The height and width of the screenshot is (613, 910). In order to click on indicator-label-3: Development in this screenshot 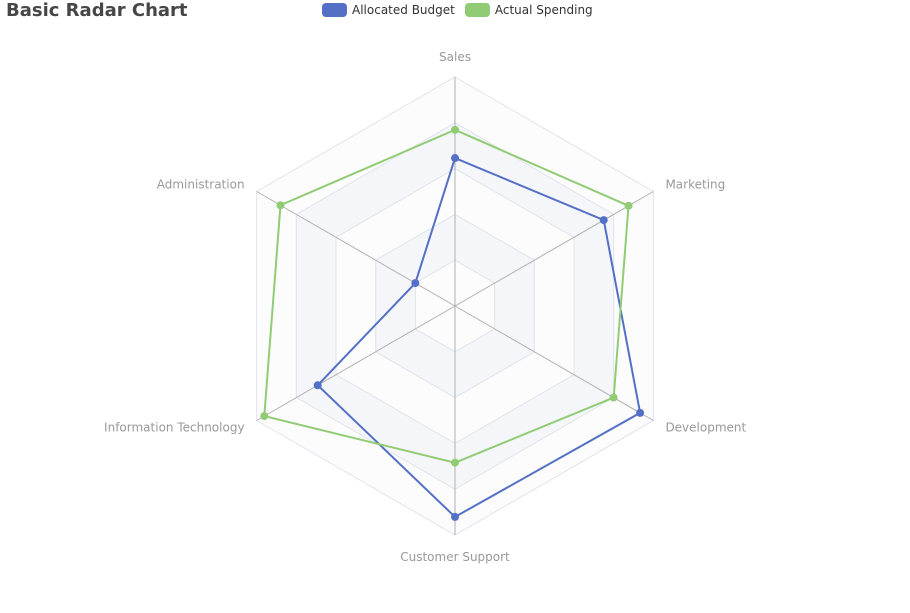, I will do `click(705, 428)`.